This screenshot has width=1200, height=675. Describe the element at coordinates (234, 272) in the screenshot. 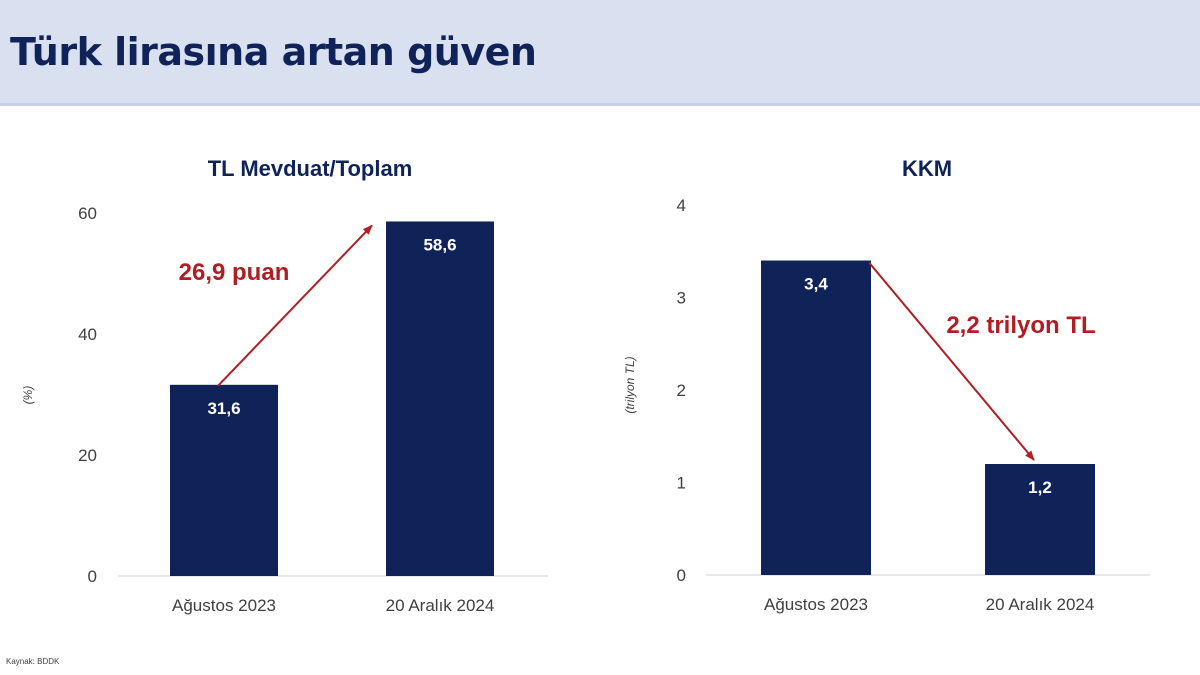

I see `annotation-label: 26,9 puan` at that location.